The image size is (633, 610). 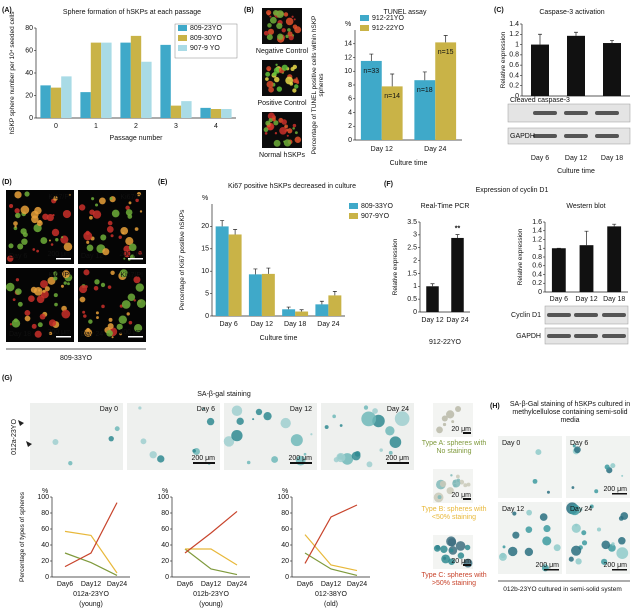 I want to click on y-tick-label: 0.8, so click(x=537, y=257).